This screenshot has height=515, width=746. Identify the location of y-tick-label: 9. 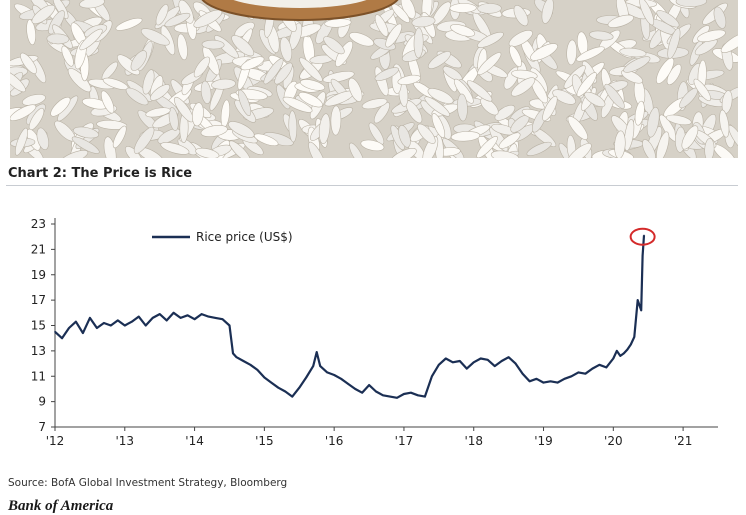
(42, 402).